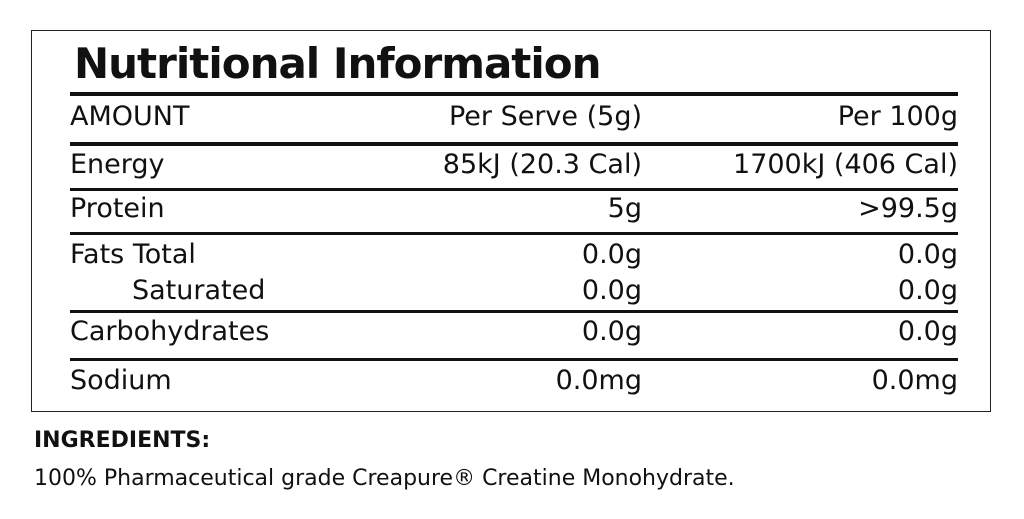 This screenshot has width=1024, height=519. Describe the element at coordinates (117, 208) in the screenshot. I see `cell: Protein` at that location.